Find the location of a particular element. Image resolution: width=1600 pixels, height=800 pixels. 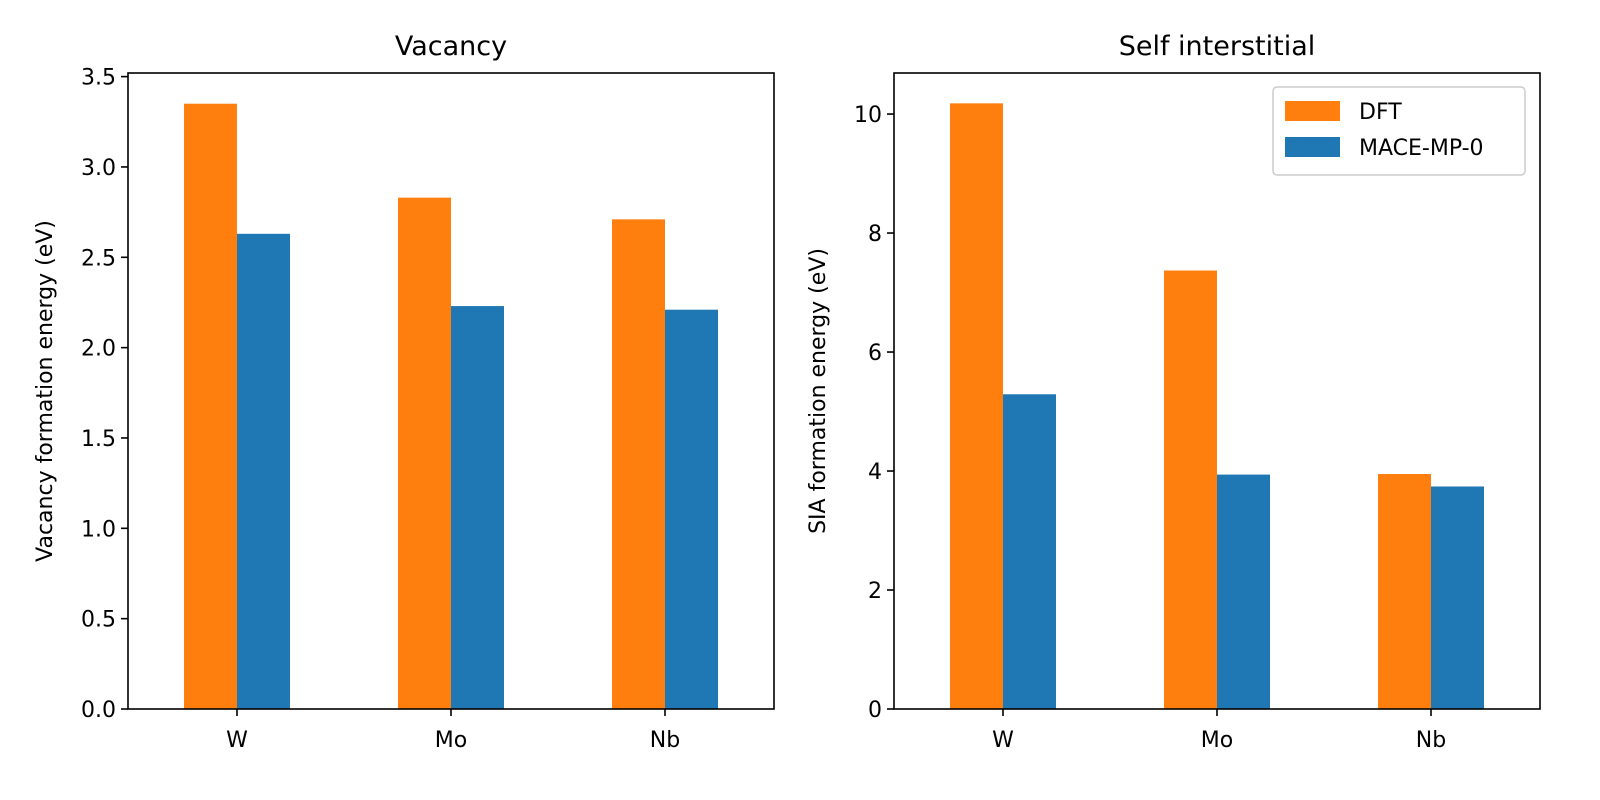

y-tick-label: 0.5 is located at coordinates (98, 620).